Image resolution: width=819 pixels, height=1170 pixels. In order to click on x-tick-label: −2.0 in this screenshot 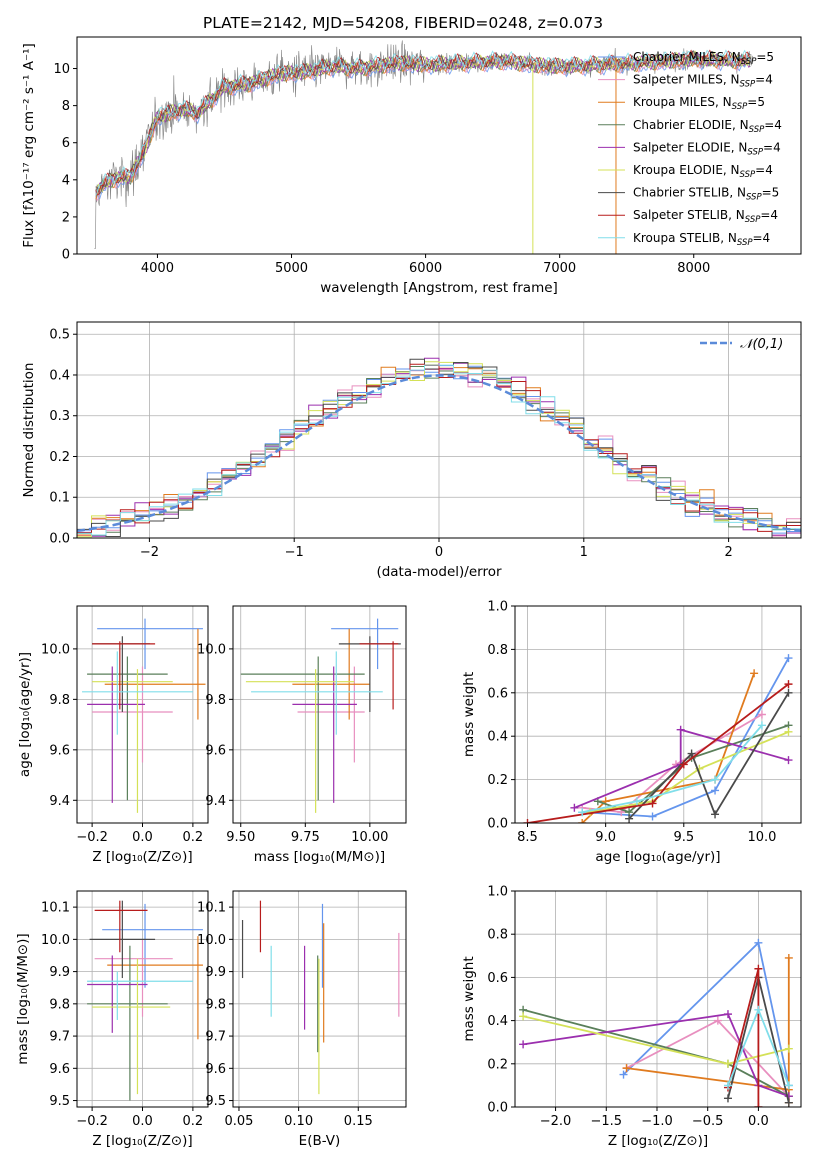, I will do `click(556, 1121)`.